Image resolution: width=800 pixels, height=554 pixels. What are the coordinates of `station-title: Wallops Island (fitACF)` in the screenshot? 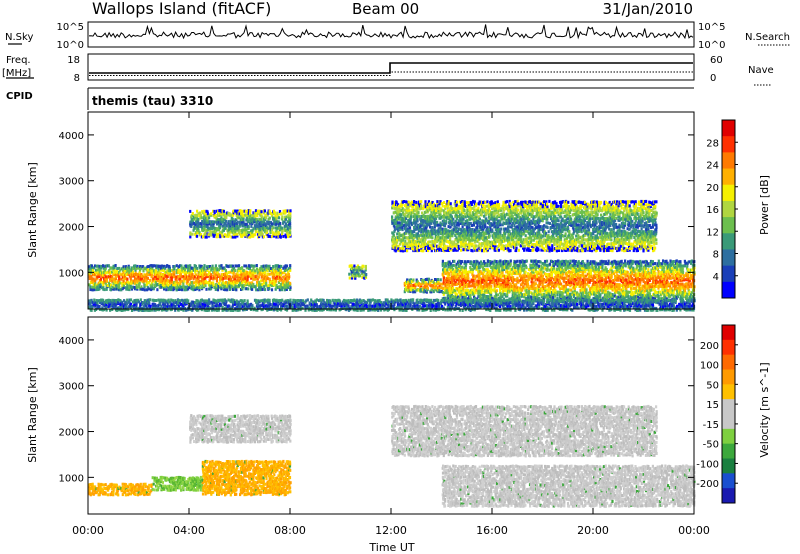 It's located at (181, 9).